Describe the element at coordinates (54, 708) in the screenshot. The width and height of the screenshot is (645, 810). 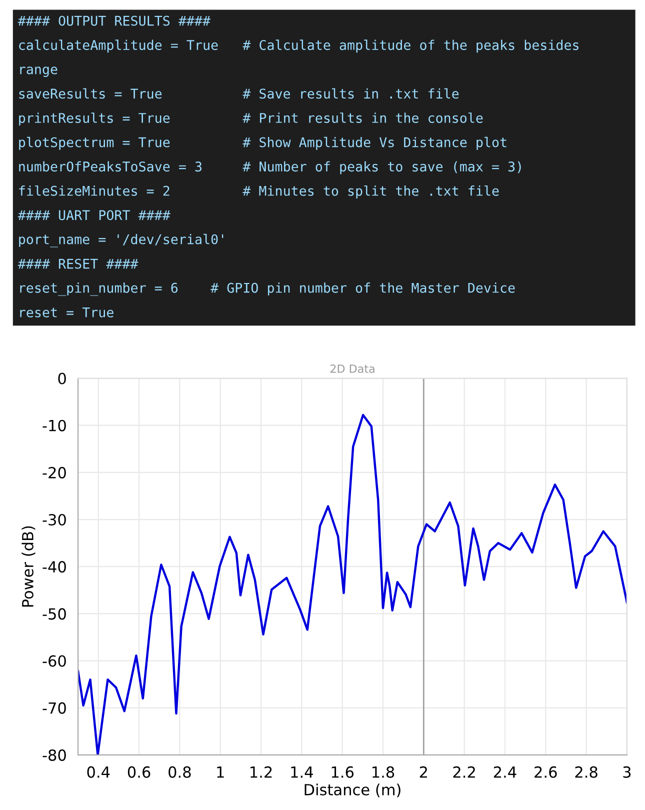
I see `y-tick-label: -70` at that location.